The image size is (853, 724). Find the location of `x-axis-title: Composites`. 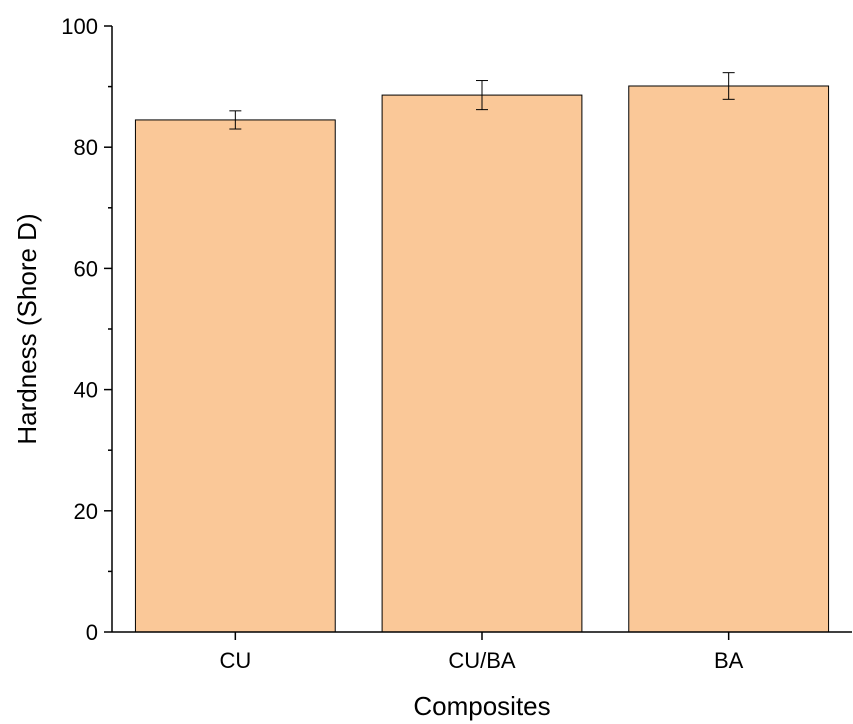

x-axis-title: Composites is located at coordinates (481, 706).